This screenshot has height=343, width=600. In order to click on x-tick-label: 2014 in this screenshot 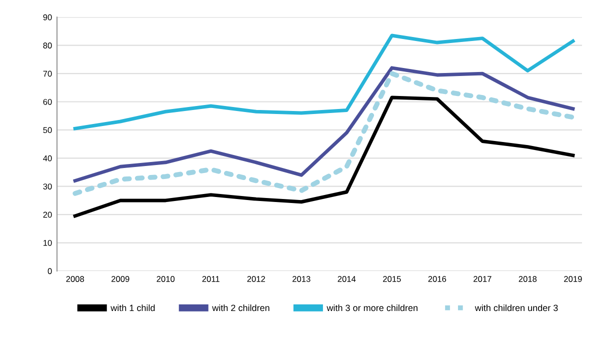, I will do `click(347, 279)`.